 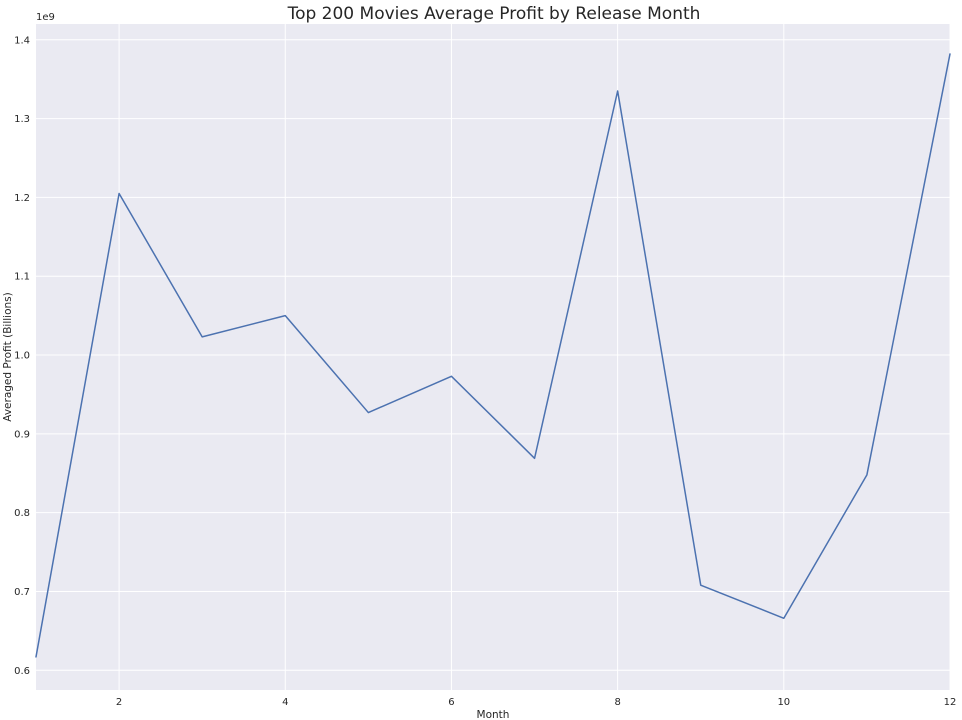 What do you see at coordinates (45, 17) in the screenshot?
I see `y-axis-offset-label: 1e9` at bounding box center [45, 17].